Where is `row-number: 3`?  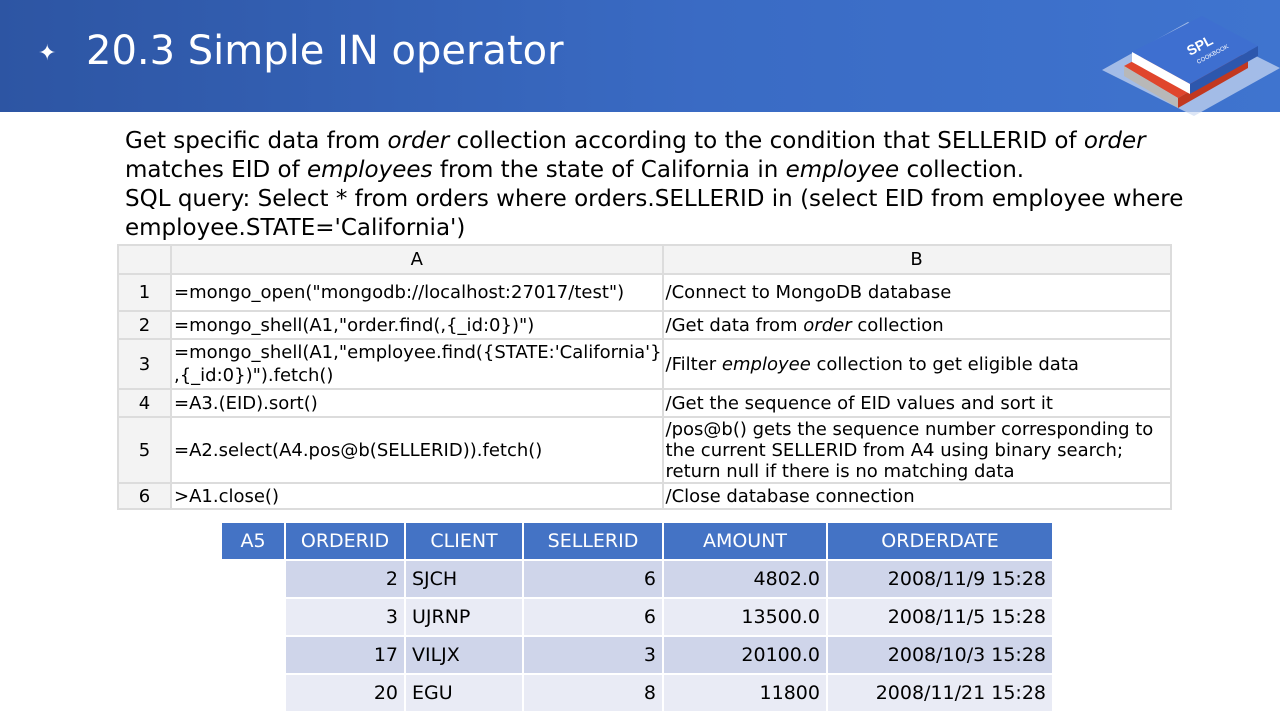 row-number: 3 is located at coordinates (144, 364).